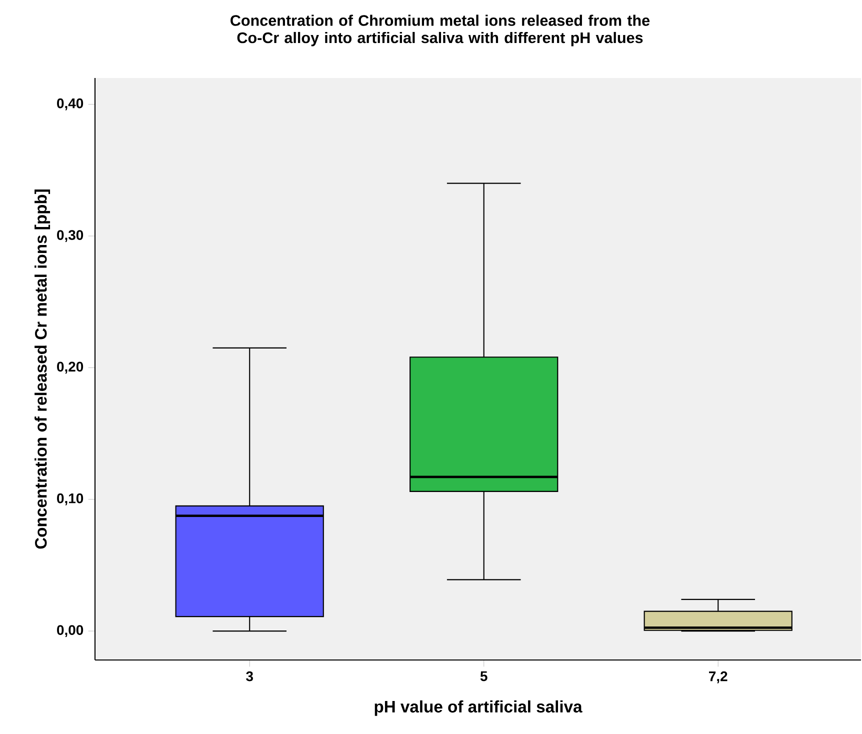  I want to click on y-tick-label: 0,20, so click(70, 368).